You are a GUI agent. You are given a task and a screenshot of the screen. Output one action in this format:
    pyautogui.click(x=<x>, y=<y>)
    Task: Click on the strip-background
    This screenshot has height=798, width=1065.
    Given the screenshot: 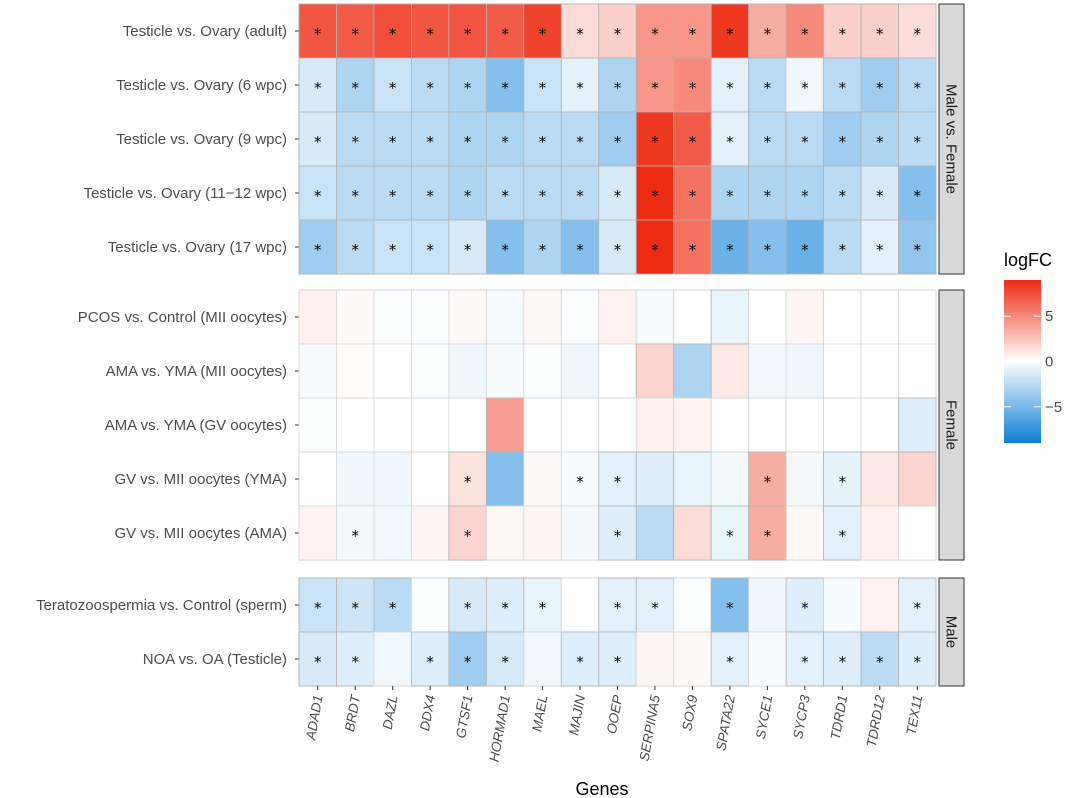 What is the action you would take?
    pyautogui.click(x=951, y=139)
    